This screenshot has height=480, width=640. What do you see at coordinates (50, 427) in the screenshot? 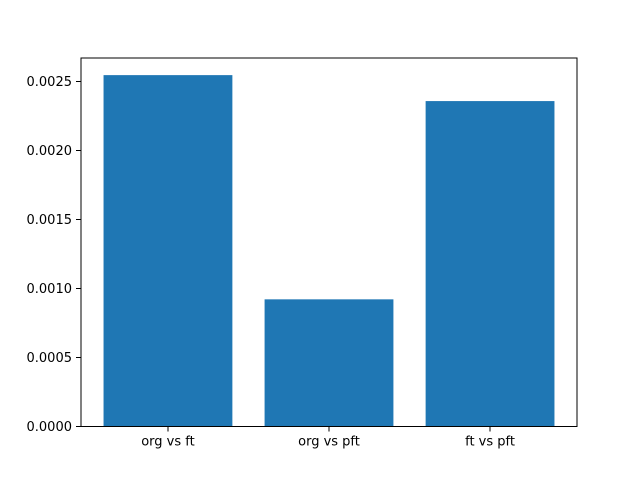
I see `y-tick-label: 0.0000` at bounding box center [50, 427].